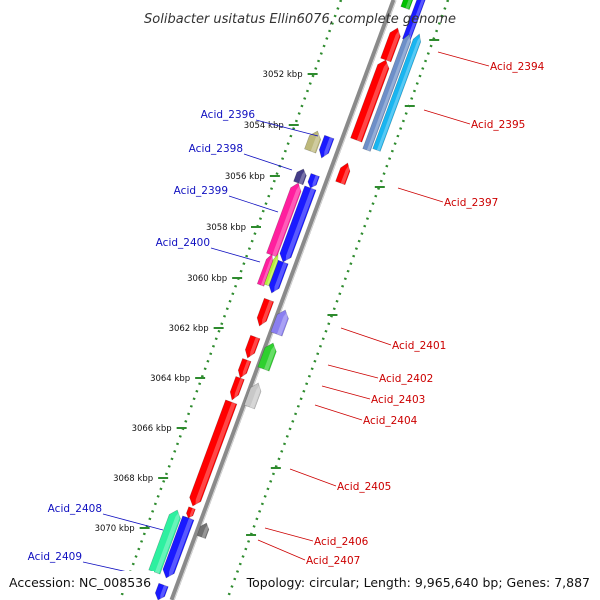 This screenshot has width=600, height=600. What do you see at coordinates (333, 561) in the screenshot?
I see `gene-label-acid-2407: Acid_2407` at bounding box center [333, 561].